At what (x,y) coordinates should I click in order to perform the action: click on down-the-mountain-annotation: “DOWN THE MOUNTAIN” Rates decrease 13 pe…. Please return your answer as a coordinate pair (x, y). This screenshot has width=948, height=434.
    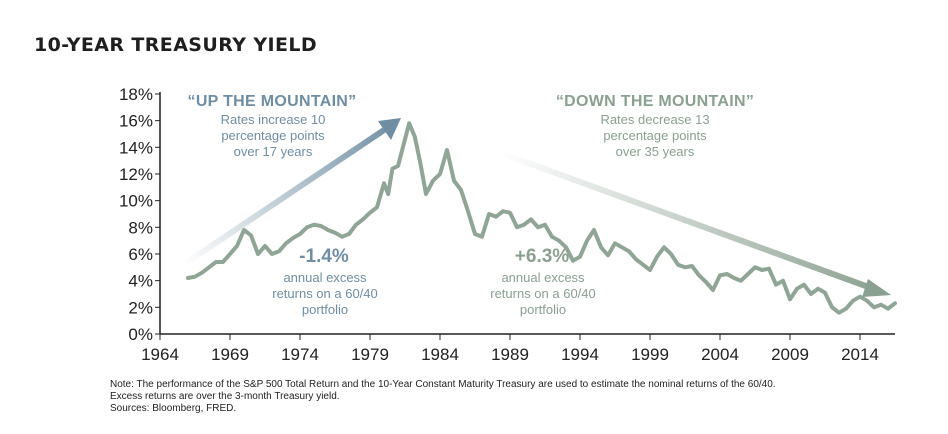
    Looking at the image, I should click on (655, 126).